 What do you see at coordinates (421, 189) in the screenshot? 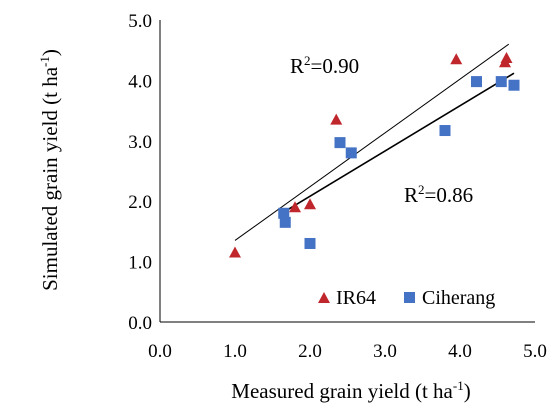
I see `r2-ciherang-sup: 2` at bounding box center [421, 189].